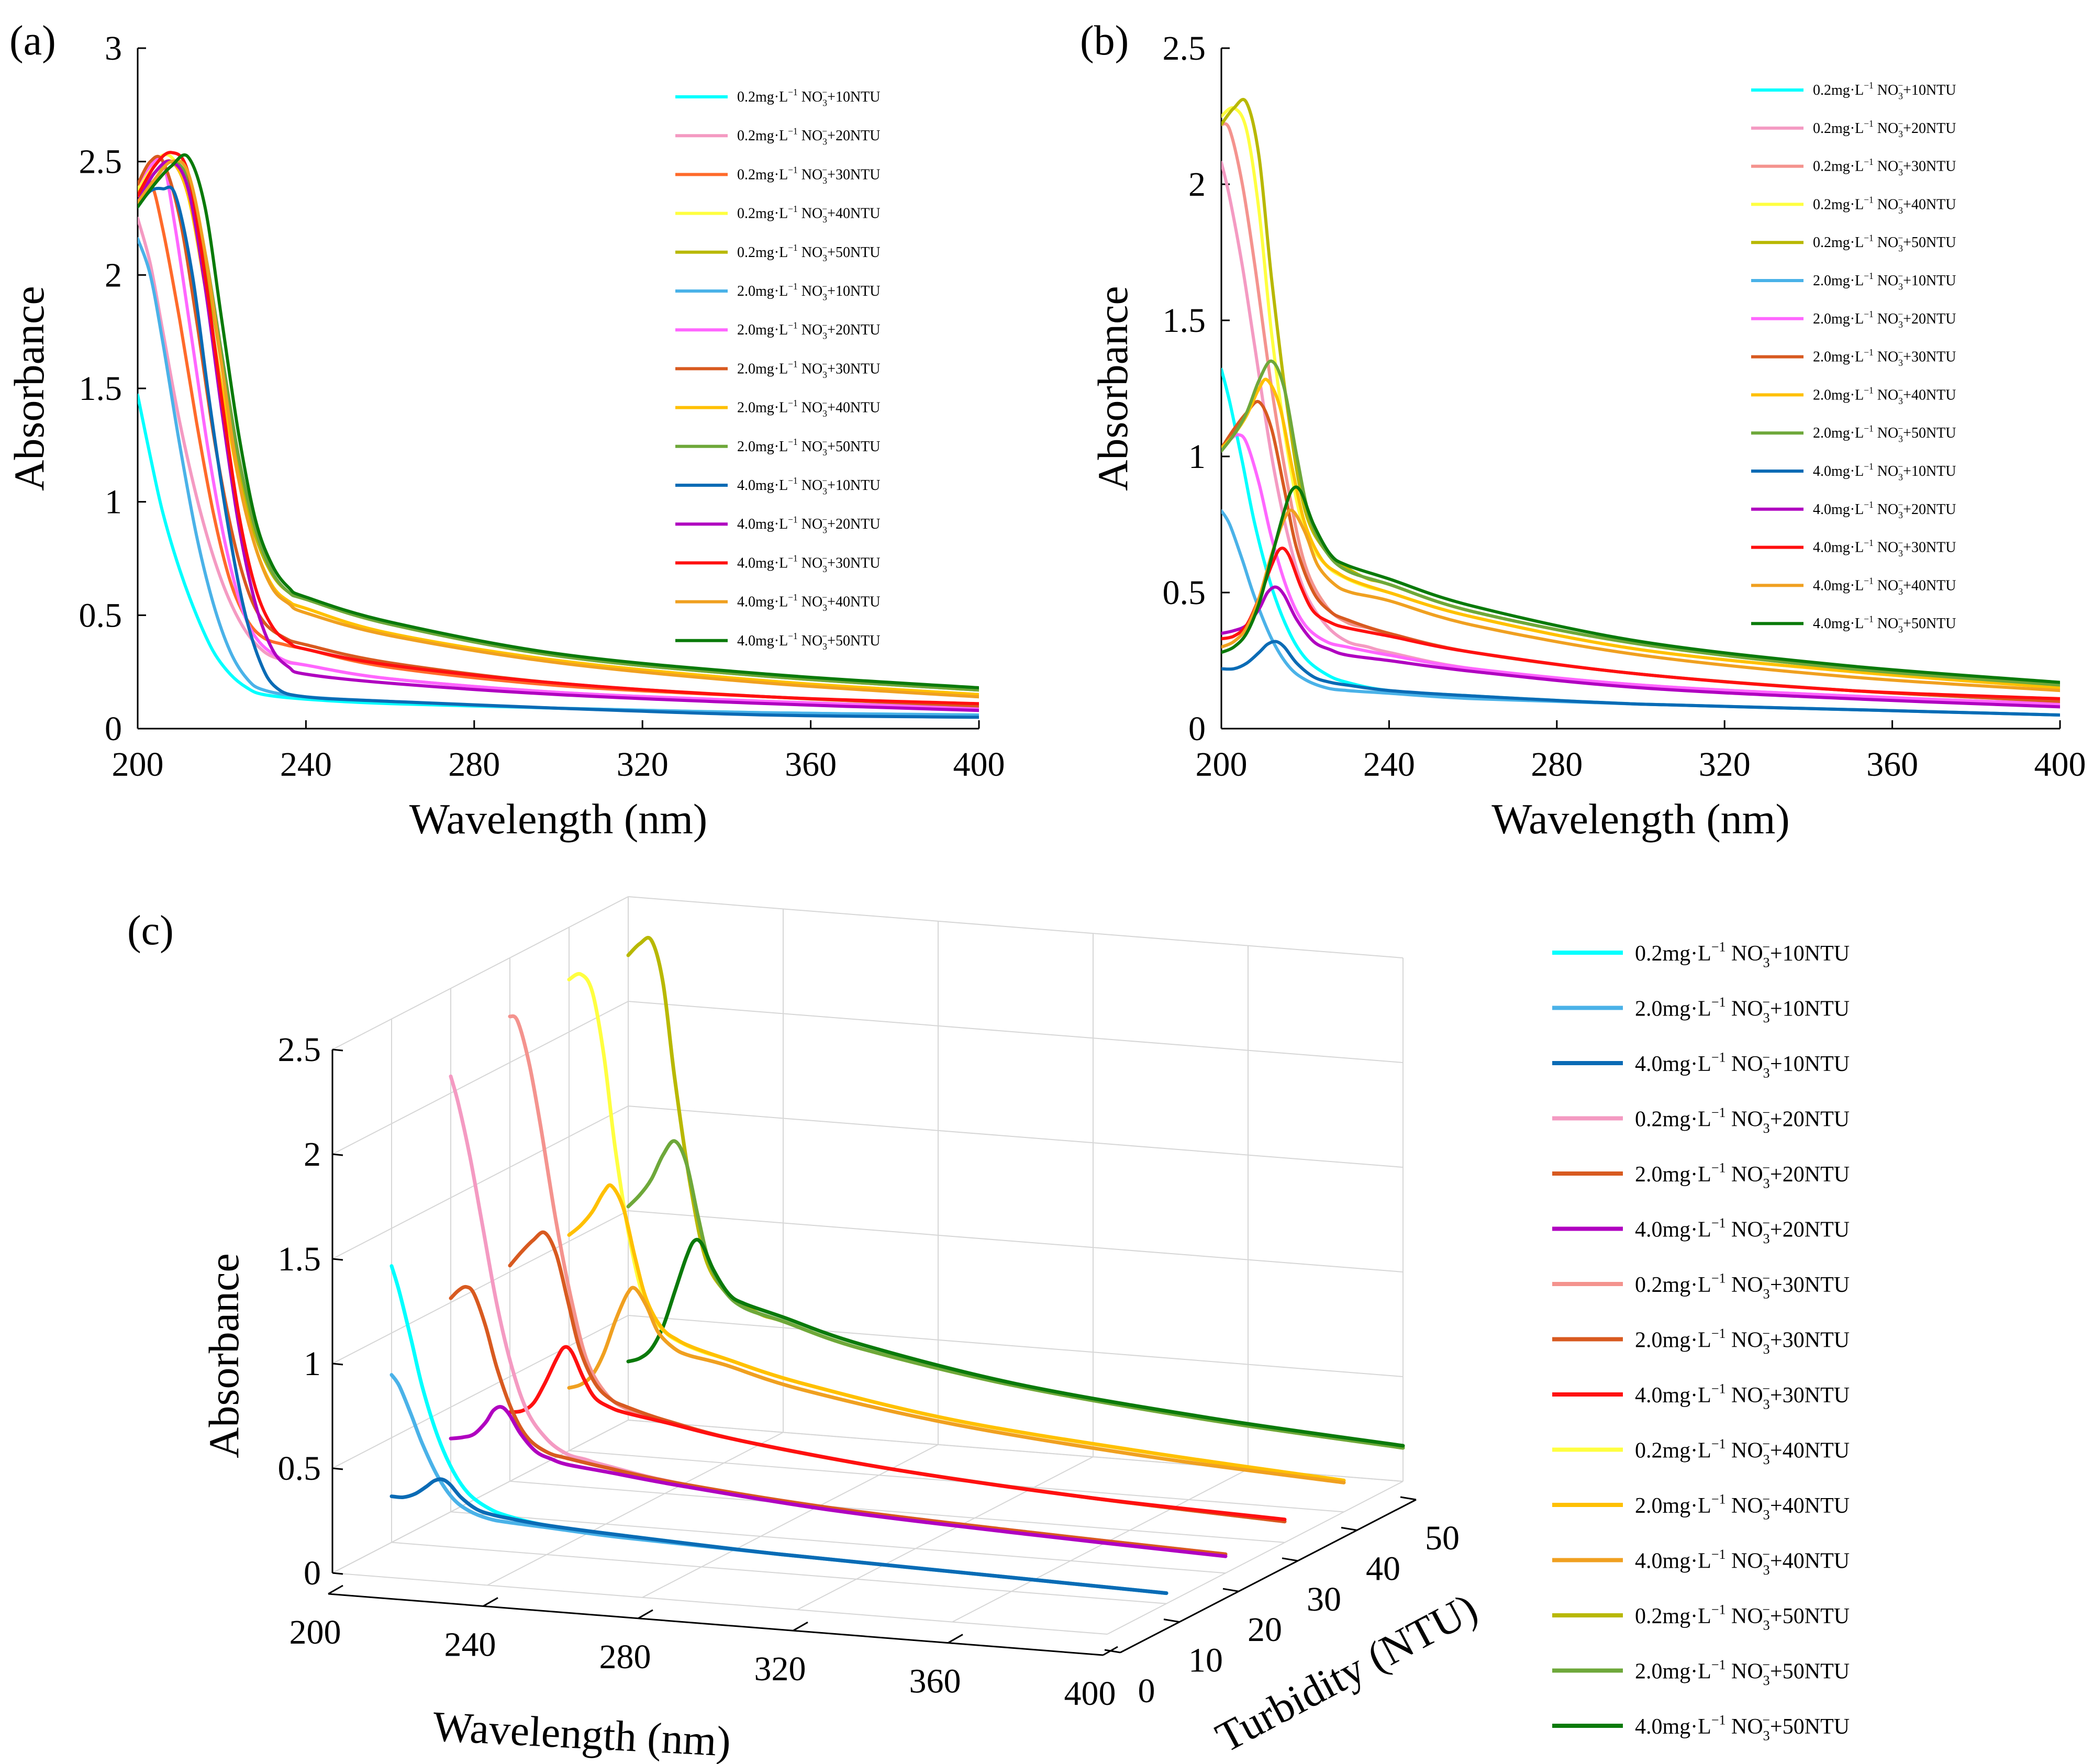 Image resolution: width=2093 pixels, height=1764 pixels. What do you see at coordinates (1640, 569) in the screenshot?
I see `series-line-2.0mg-l-no-20ntu` at bounding box center [1640, 569].